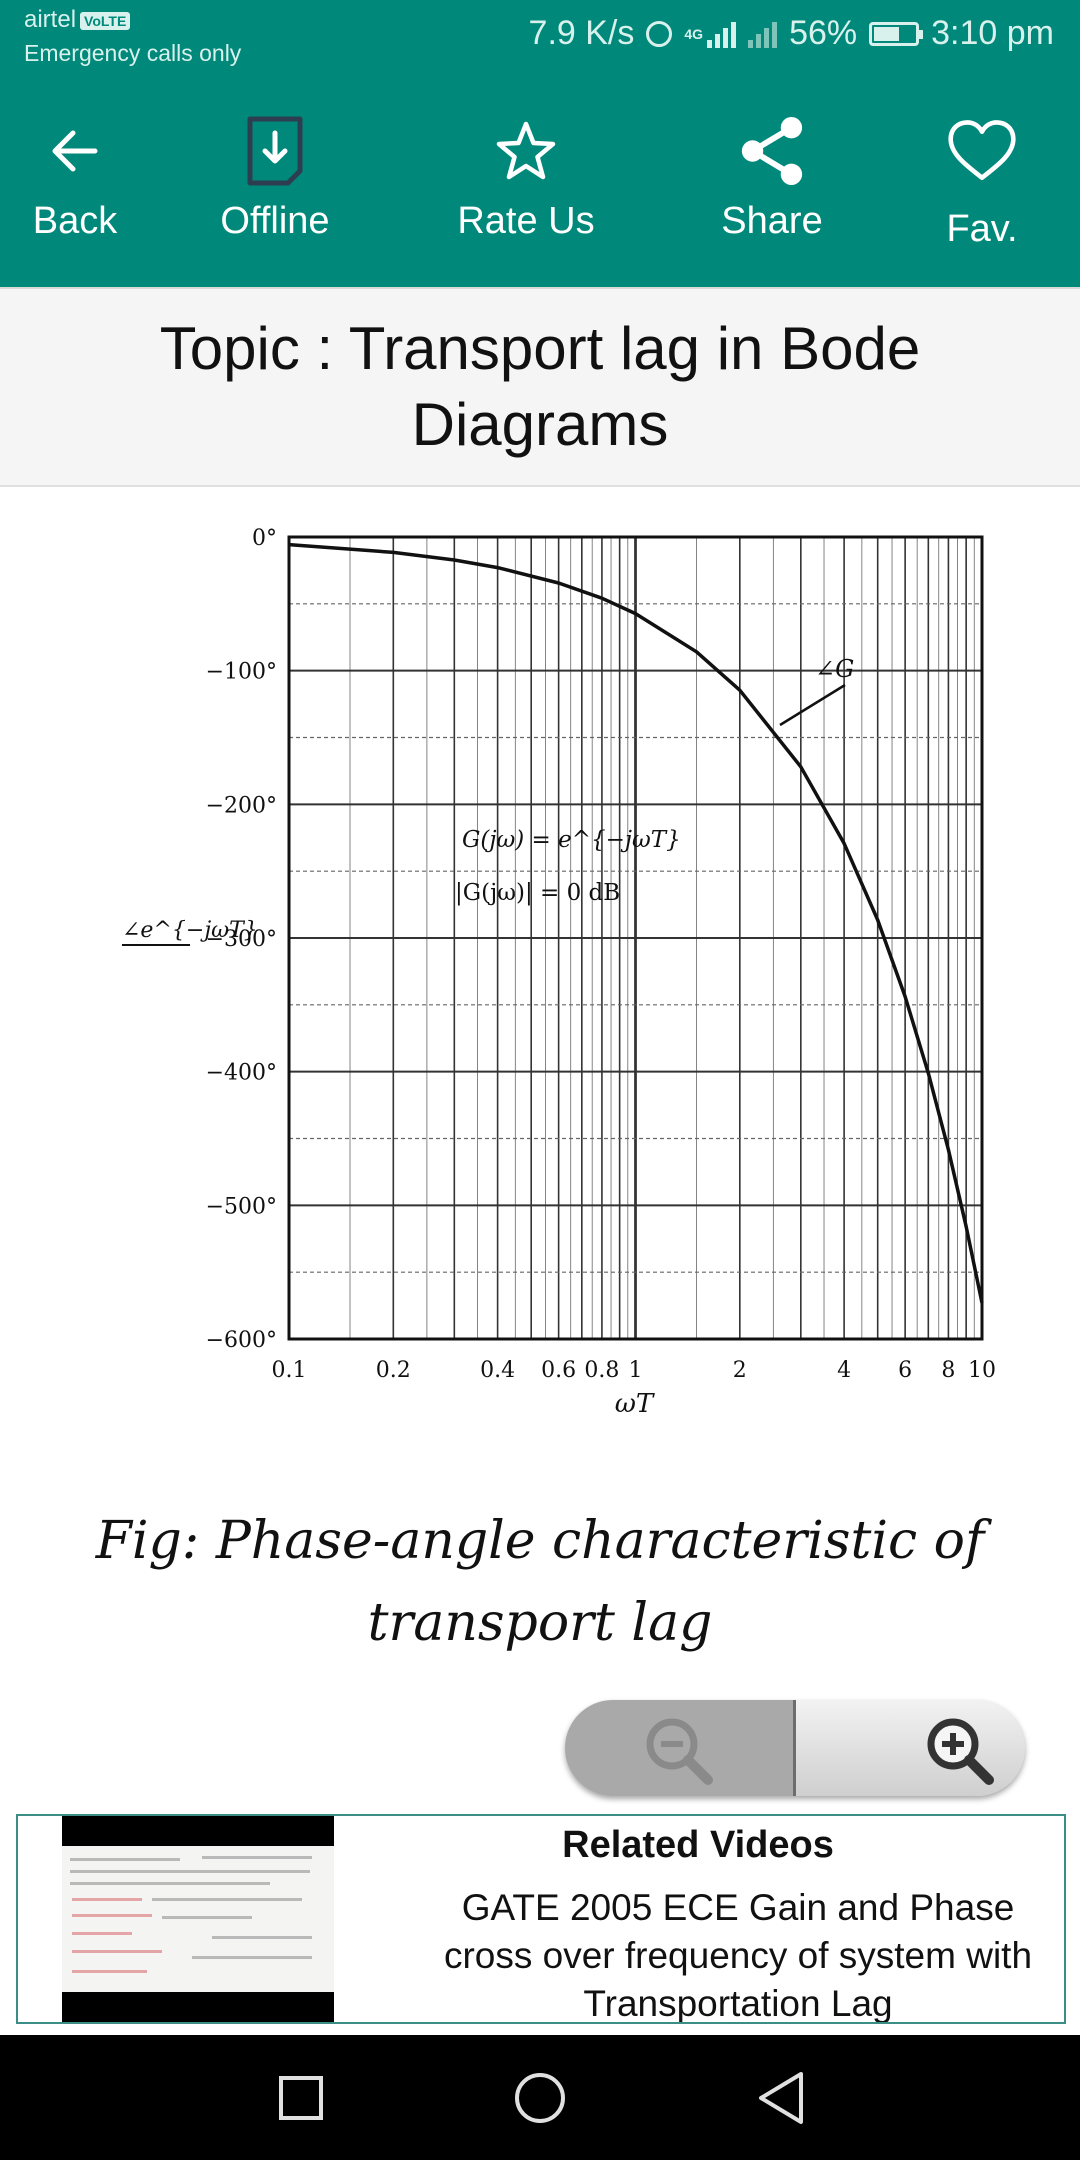 The width and height of the screenshot is (1080, 2160). I want to click on y-tick-label: −400°, so click(241, 1073).